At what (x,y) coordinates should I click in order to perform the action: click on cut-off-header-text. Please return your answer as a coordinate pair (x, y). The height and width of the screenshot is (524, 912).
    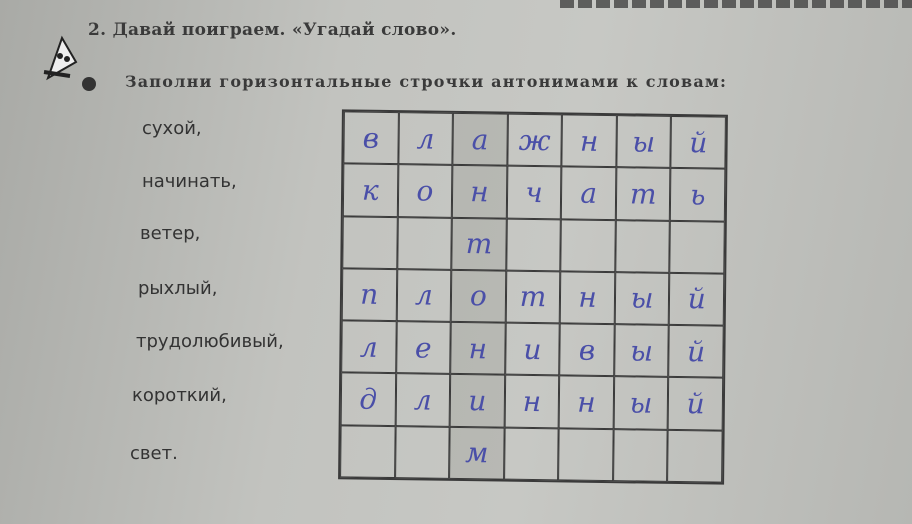
    Looking at the image, I should click on (736, 4).